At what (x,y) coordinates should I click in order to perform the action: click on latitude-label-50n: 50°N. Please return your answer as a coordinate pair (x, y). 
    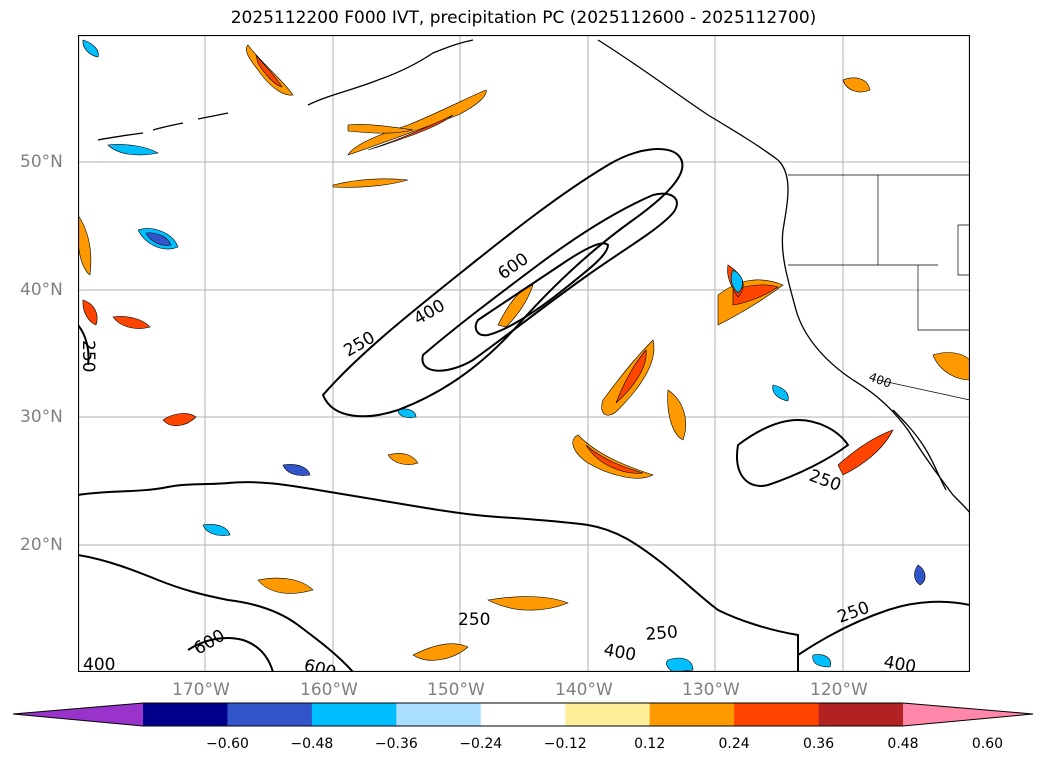
    Looking at the image, I should click on (41, 162).